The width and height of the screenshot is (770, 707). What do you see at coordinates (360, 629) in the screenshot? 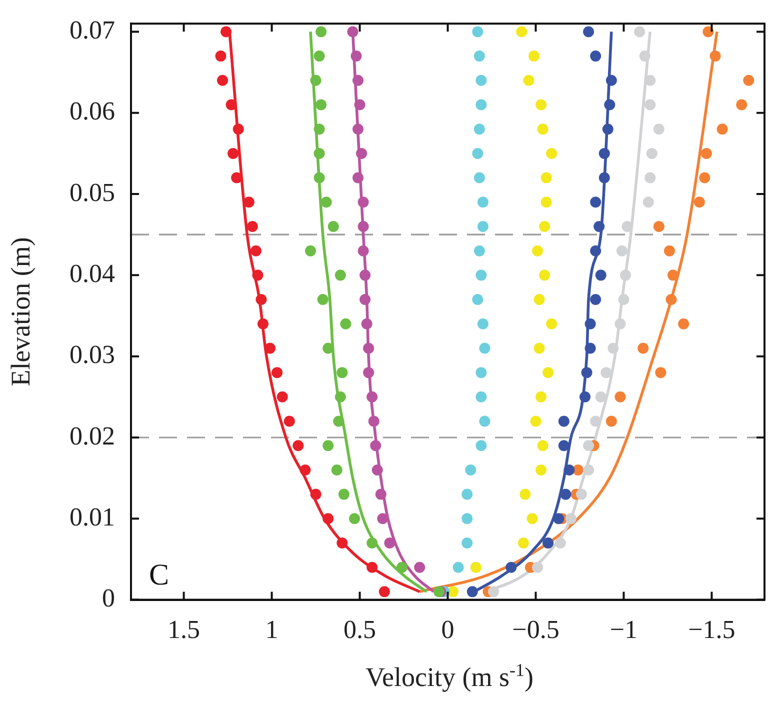
I see `x-tick-label: 0.5` at bounding box center [360, 629].